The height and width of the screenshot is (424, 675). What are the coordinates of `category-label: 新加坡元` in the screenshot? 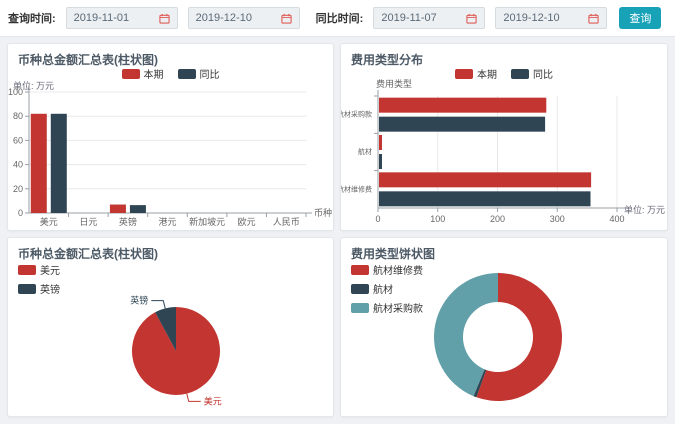 It's located at (207, 221).